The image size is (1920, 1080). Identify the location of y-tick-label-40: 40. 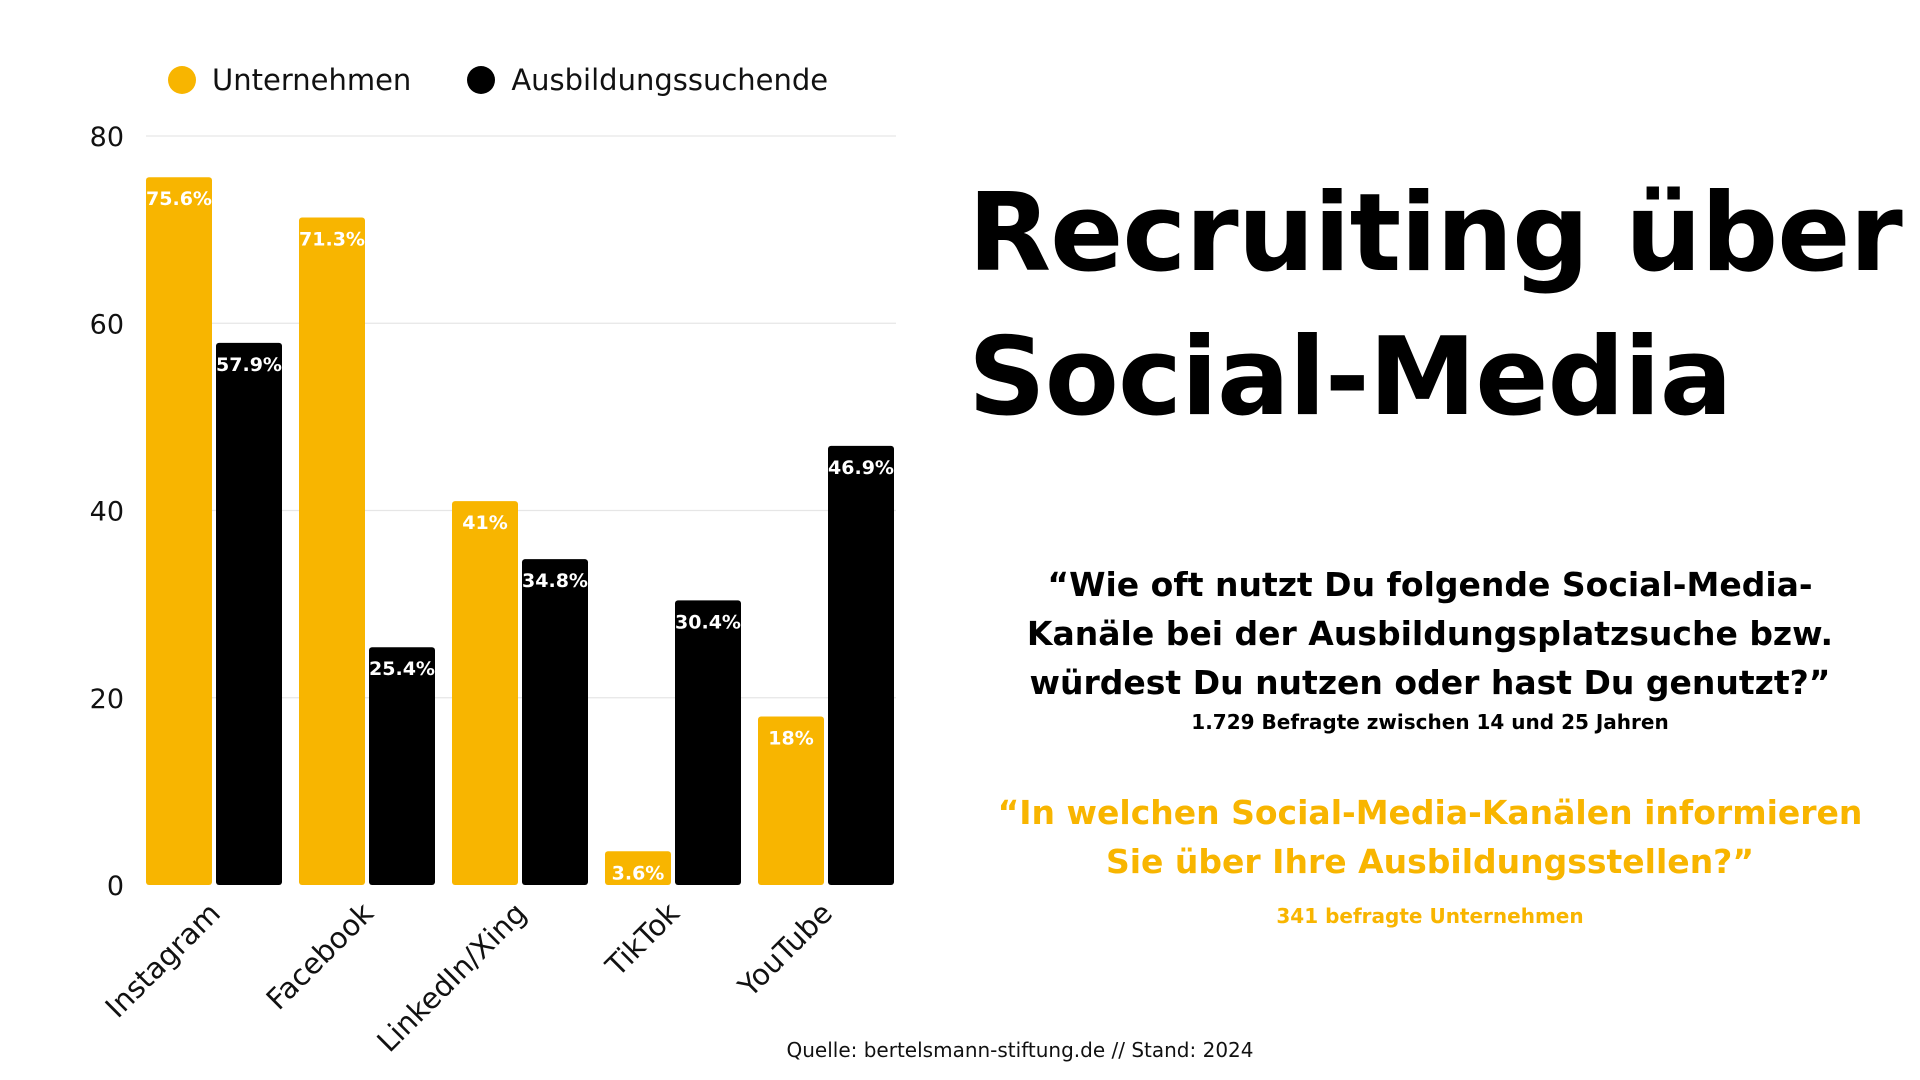
(107, 512).